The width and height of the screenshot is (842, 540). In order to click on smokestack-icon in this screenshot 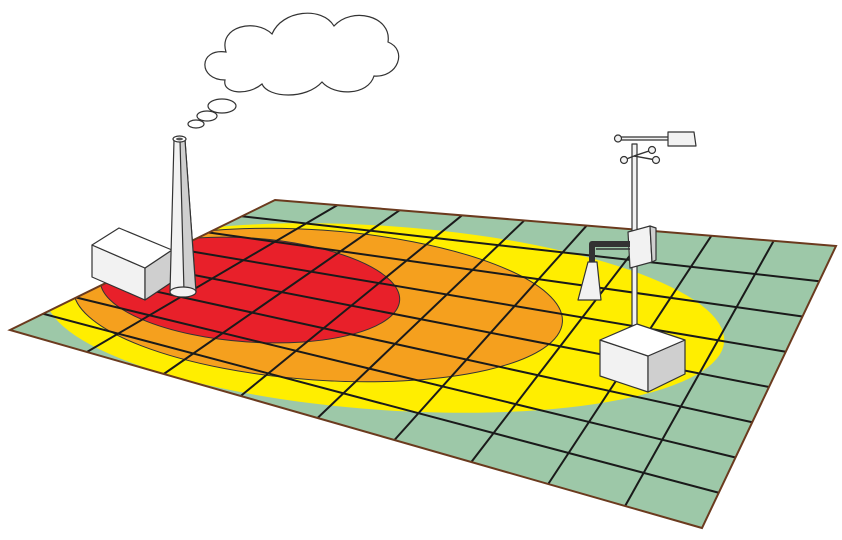, I will do `click(183, 216)`.